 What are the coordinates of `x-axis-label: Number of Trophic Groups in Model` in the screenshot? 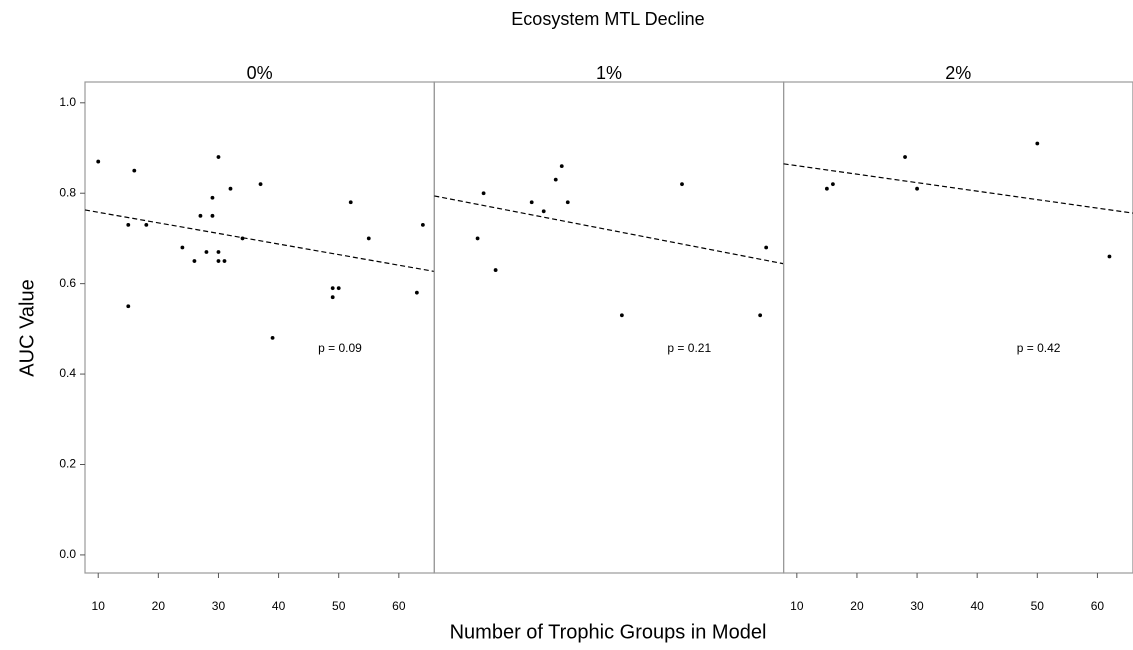 It's located at (608, 632).